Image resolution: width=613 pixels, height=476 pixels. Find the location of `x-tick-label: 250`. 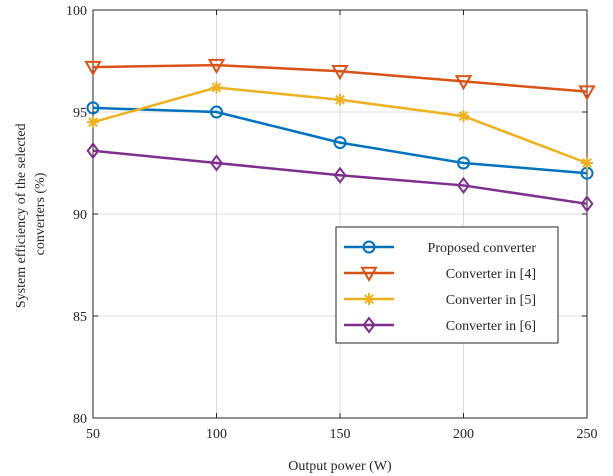

x-tick-label: 250 is located at coordinates (587, 434).